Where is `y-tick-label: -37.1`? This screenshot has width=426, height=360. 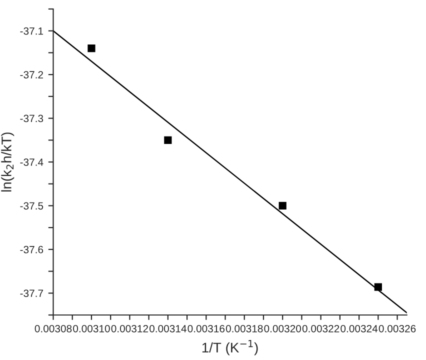
y-tick-label: -37.1 is located at coordinates (32, 31).